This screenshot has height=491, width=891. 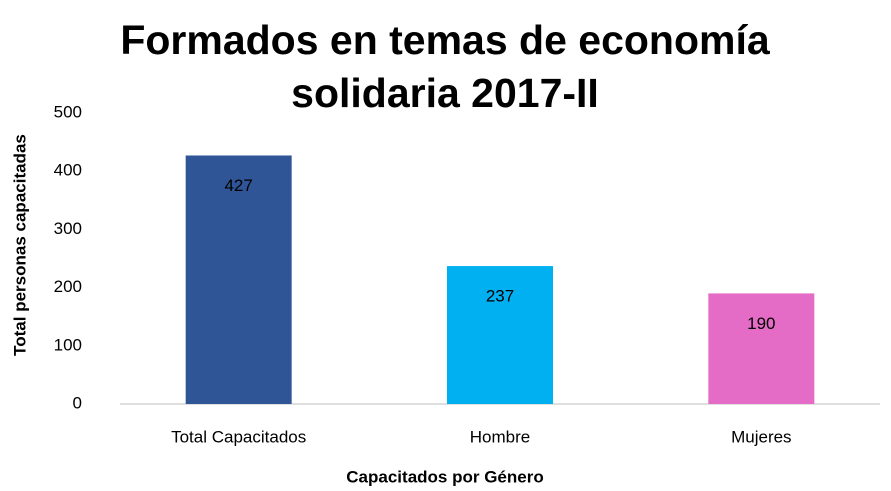 What do you see at coordinates (68, 111) in the screenshot?
I see `y-tick-label: 500` at bounding box center [68, 111].